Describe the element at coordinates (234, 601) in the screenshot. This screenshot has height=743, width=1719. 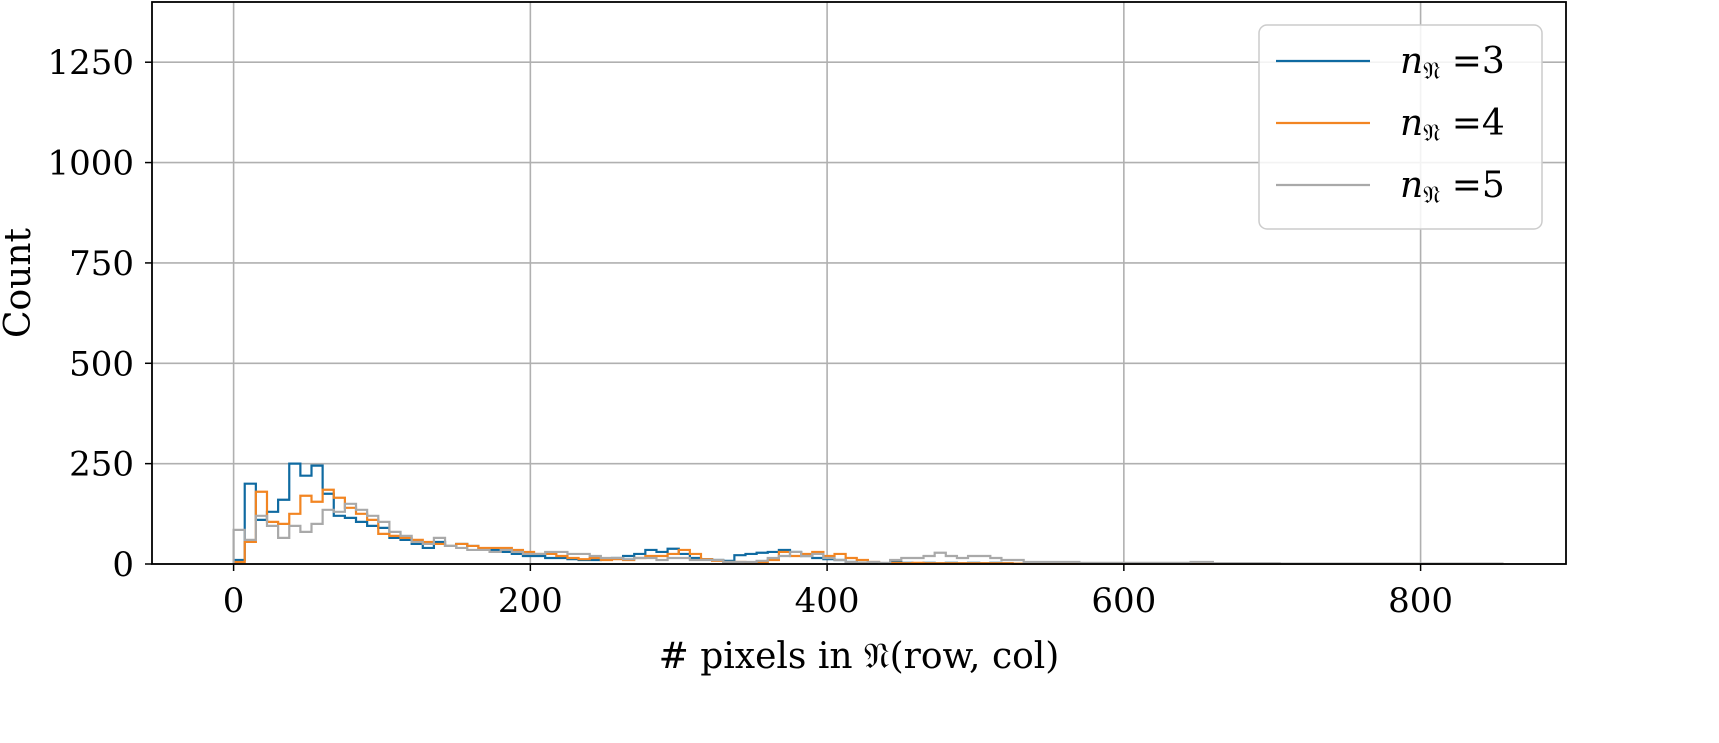
I see `x-tick-label: 0` at that location.